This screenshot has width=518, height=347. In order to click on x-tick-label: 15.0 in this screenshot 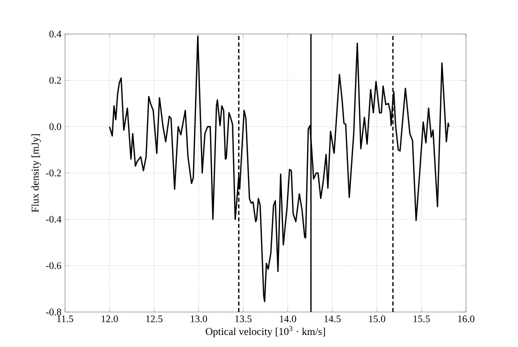, I will do `click(377, 319)`.